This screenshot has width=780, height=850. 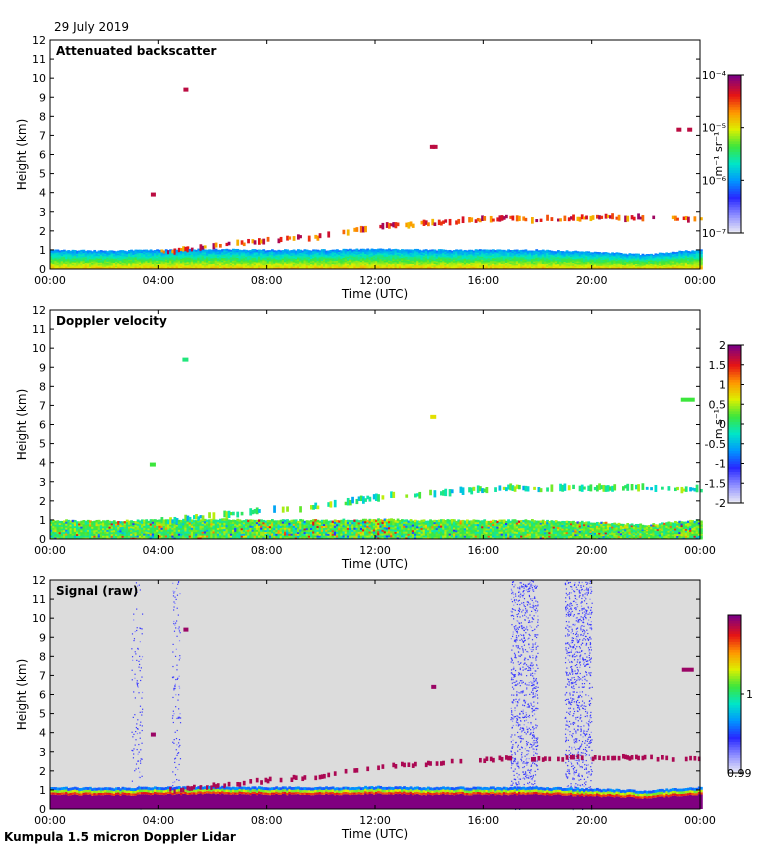 What do you see at coordinates (592, 280) in the screenshot?
I see `x-tick-label: 20:00` at bounding box center [592, 280].